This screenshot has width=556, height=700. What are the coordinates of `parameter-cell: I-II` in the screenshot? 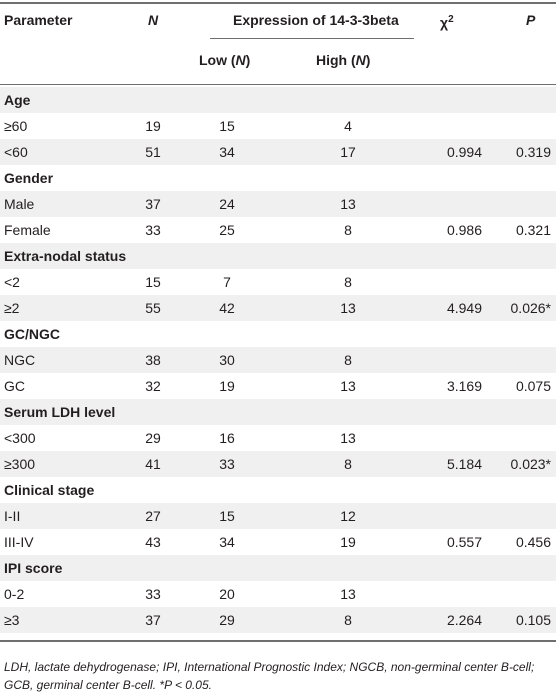 It's located at (12, 516).